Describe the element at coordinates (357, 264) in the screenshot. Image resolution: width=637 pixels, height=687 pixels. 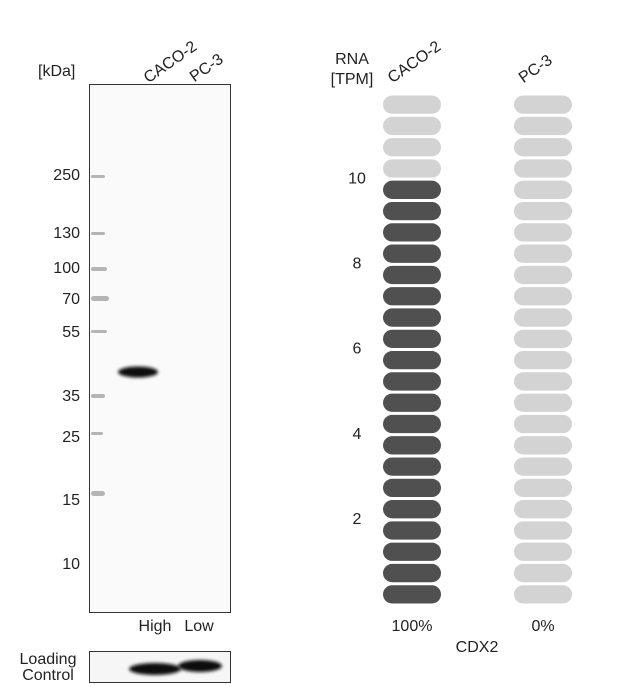
I see `y-tick-label: 8` at that location.